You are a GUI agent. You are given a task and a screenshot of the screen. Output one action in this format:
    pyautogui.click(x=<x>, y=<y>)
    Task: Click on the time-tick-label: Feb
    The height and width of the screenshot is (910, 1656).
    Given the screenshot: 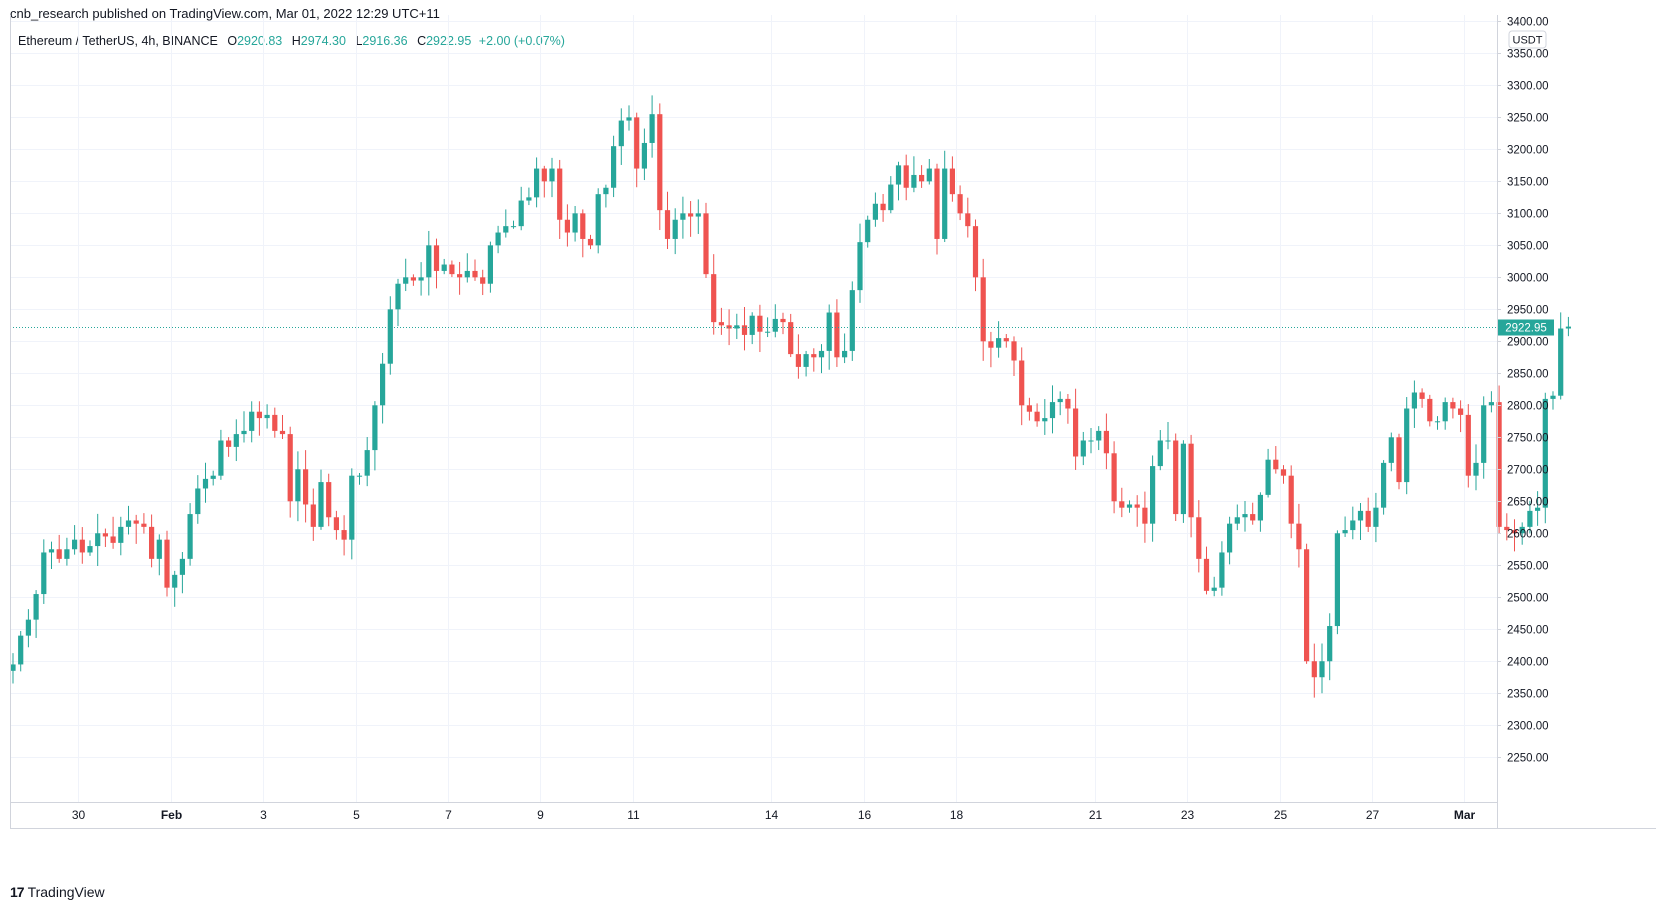 What is the action you would take?
    pyautogui.click(x=171, y=815)
    